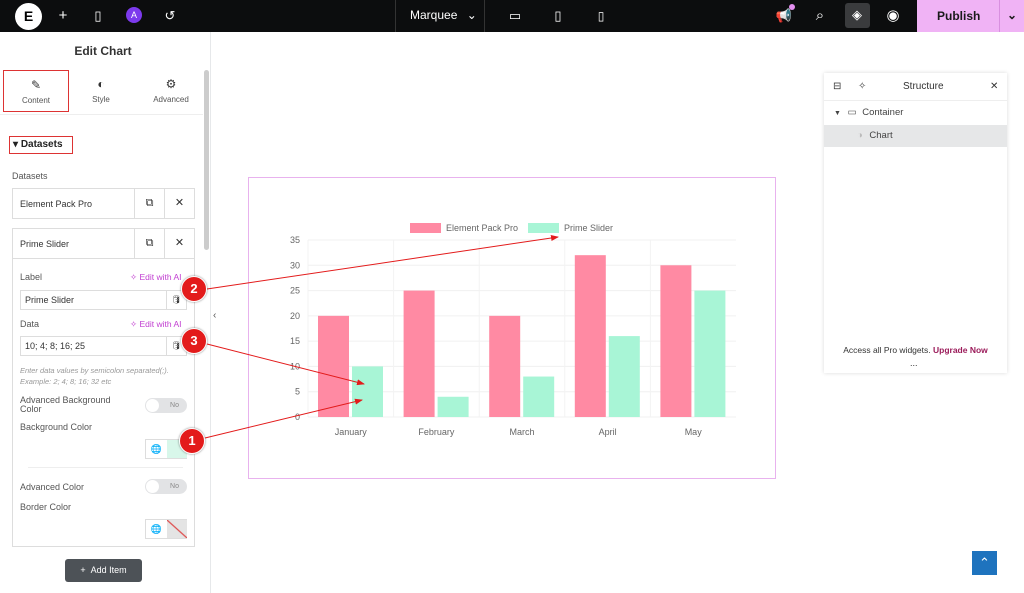 The height and width of the screenshot is (593, 1024). I want to click on y-tick-label: 0, so click(297, 417).